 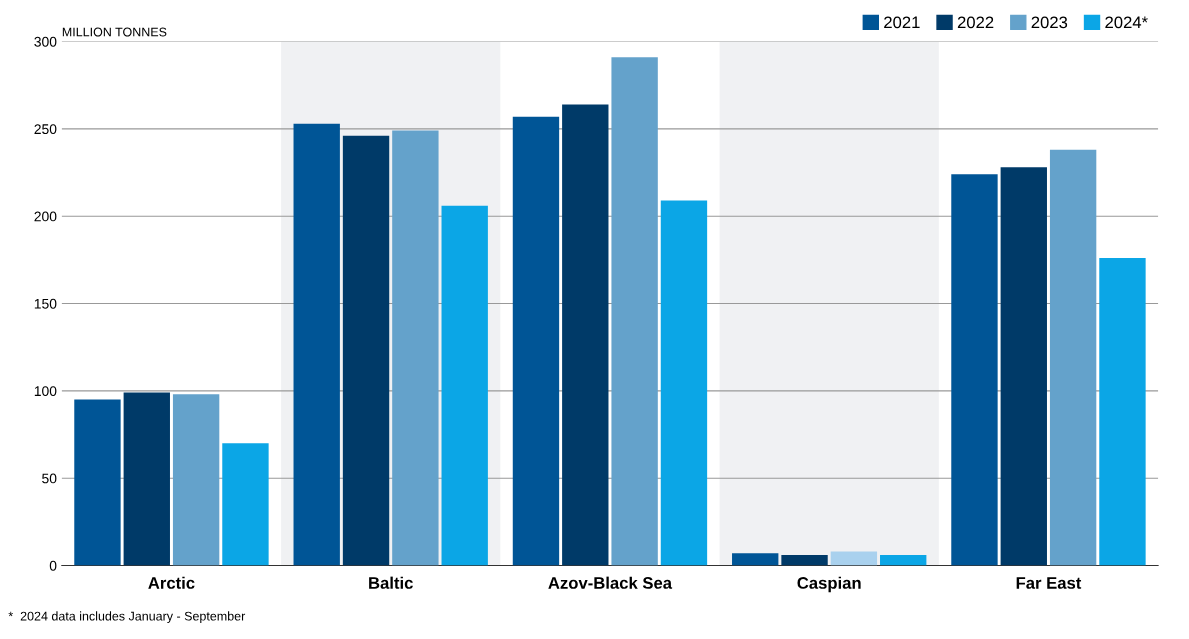 What do you see at coordinates (975, 22) in the screenshot?
I see `legend-label: 2022` at bounding box center [975, 22].